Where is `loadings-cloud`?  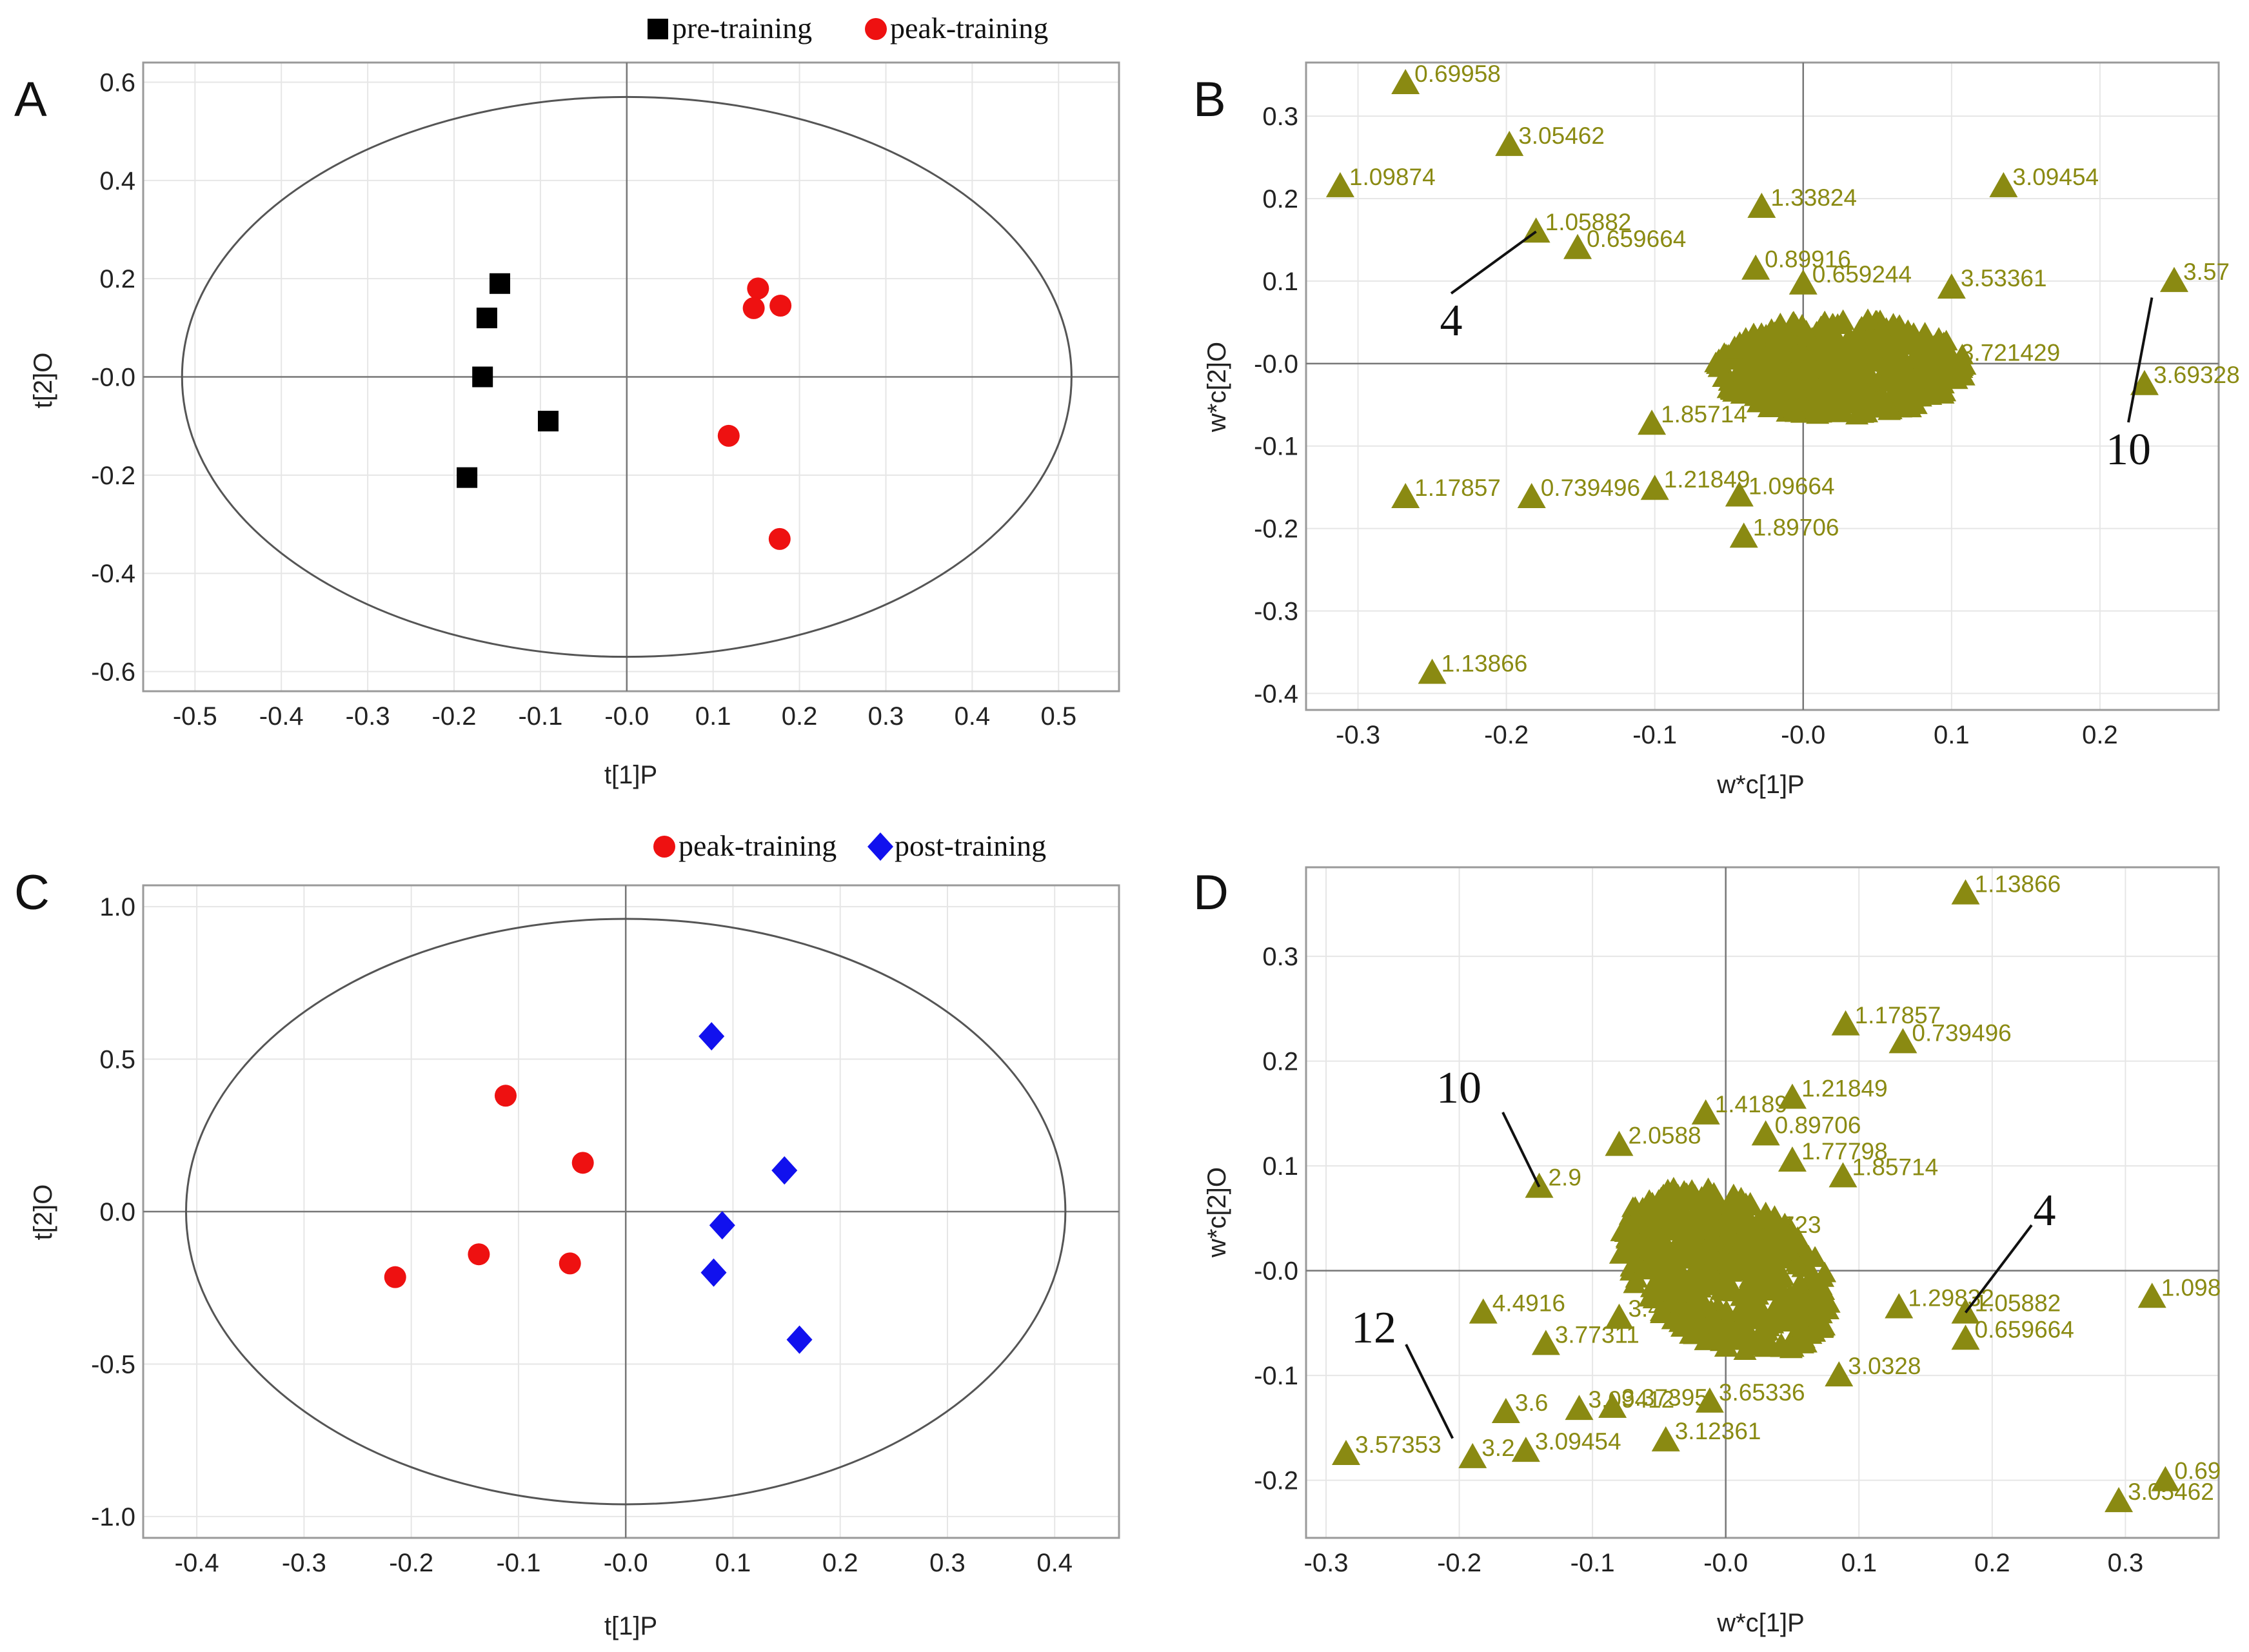
loadings-cloud is located at coordinates (1725, 1269).